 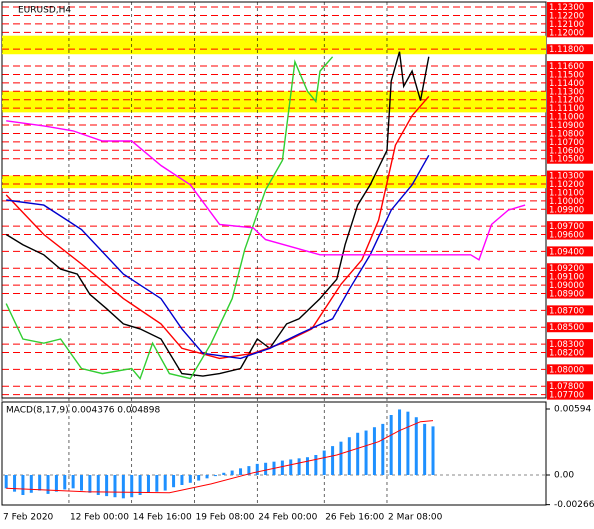 I want to click on y-tick-label: 1.11800, so click(x=566, y=50).